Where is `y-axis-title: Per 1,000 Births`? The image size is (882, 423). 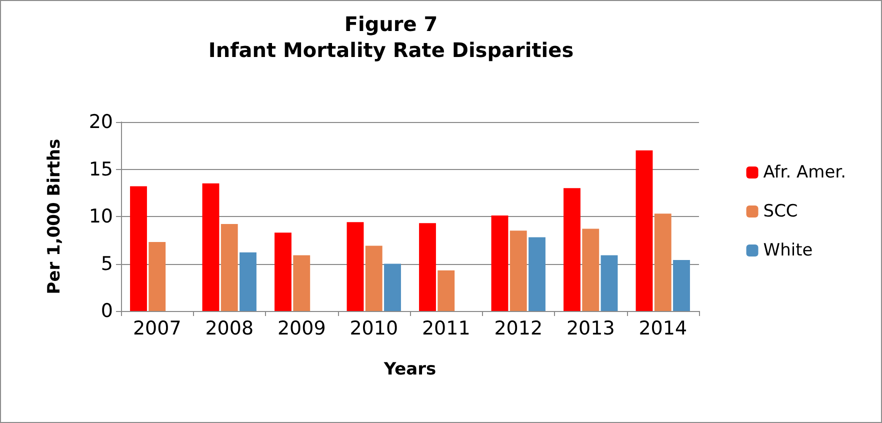 y-axis-title: Per 1,000 Births is located at coordinates (54, 216).